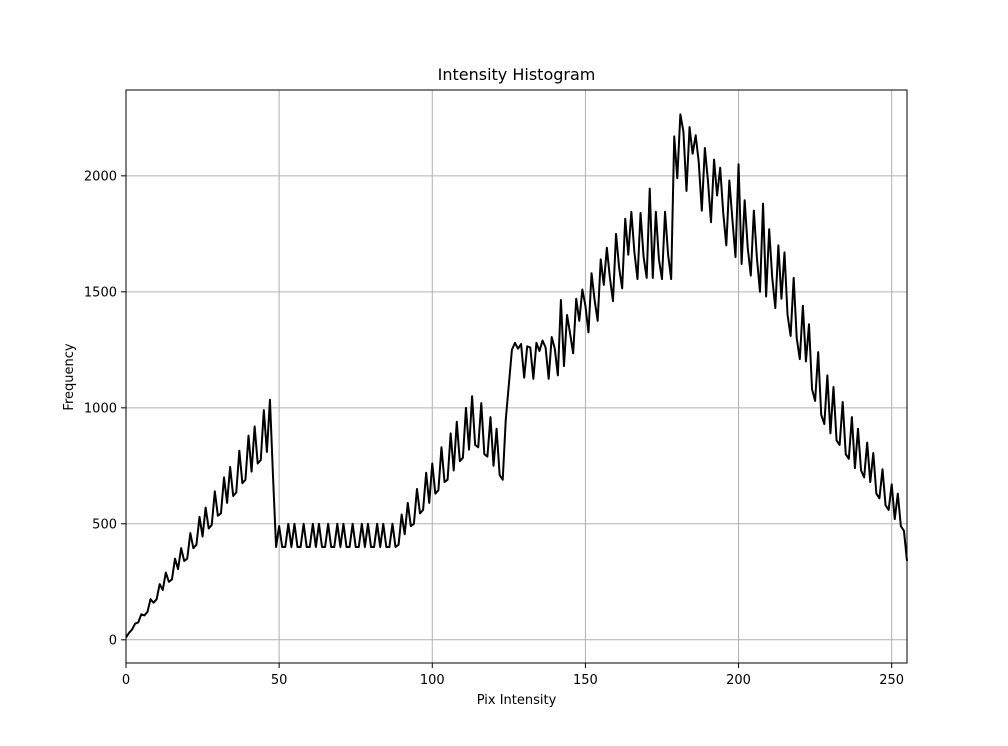 This screenshot has height=746, width=1008. What do you see at coordinates (100, 292) in the screenshot?
I see `y-tick-label: 1500` at bounding box center [100, 292].